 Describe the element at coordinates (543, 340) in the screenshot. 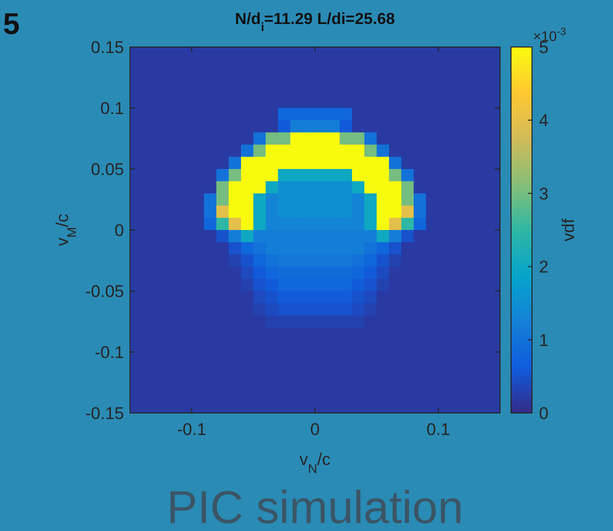

I see `color-bar-label: 1` at that location.